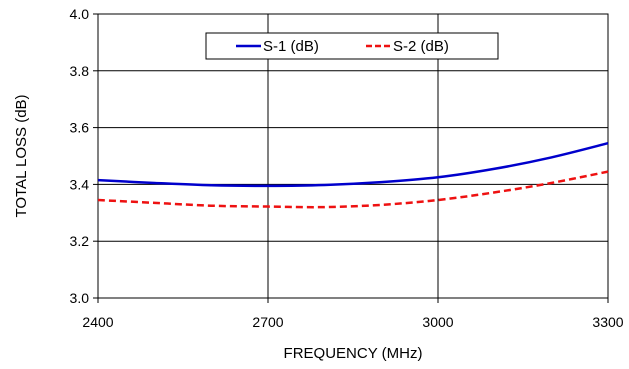 This screenshot has width=629, height=369. What do you see at coordinates (353, 353) in the screenshot?
I see `x-axis-title: FREQUENCY (MHz)` at bounding box center [353, 353].